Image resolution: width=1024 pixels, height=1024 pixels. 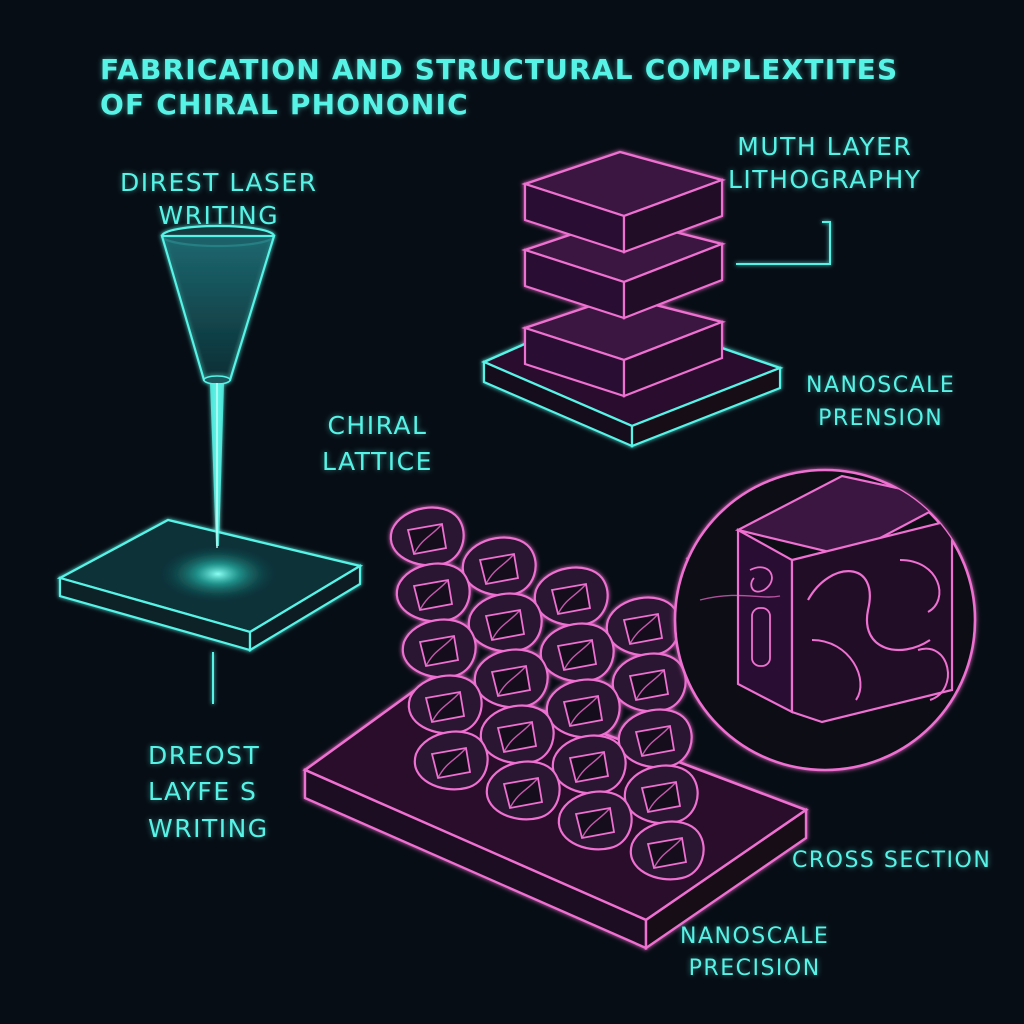 I want to click on label-chiral-lattice: CHIRAL LATTICE, so click(x=377, y=444).